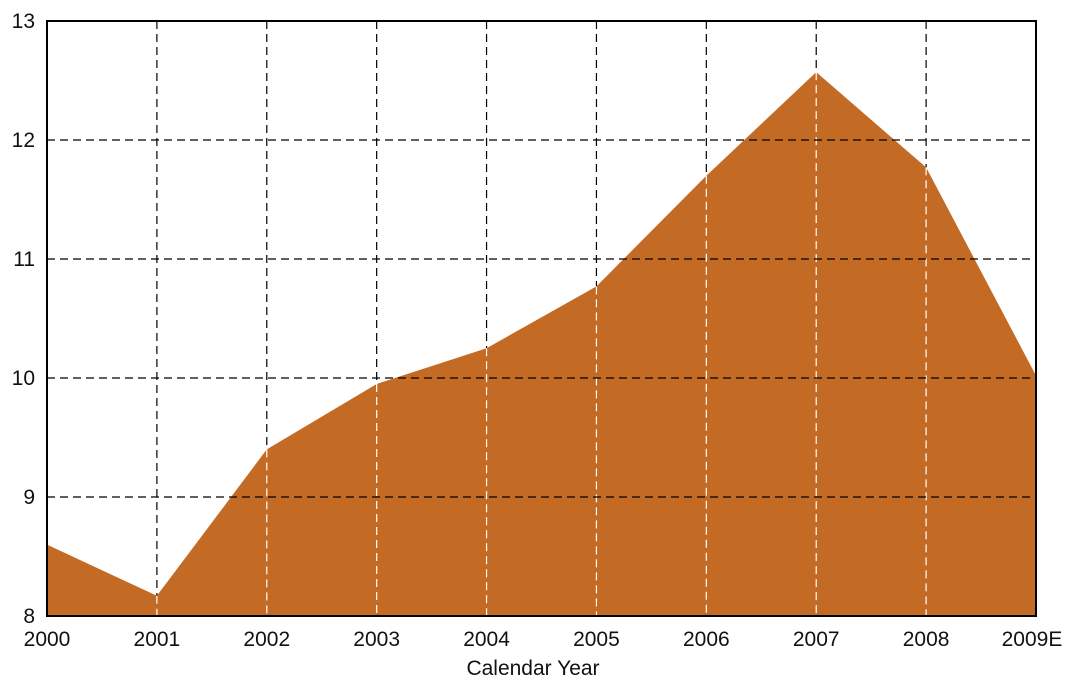 The width and height of the screenshot is (1074, 688). What do you see at coordinates (596, 639) in the screenshot?
I see `x-tick-label: 2005` at bounding box center [596, 639].